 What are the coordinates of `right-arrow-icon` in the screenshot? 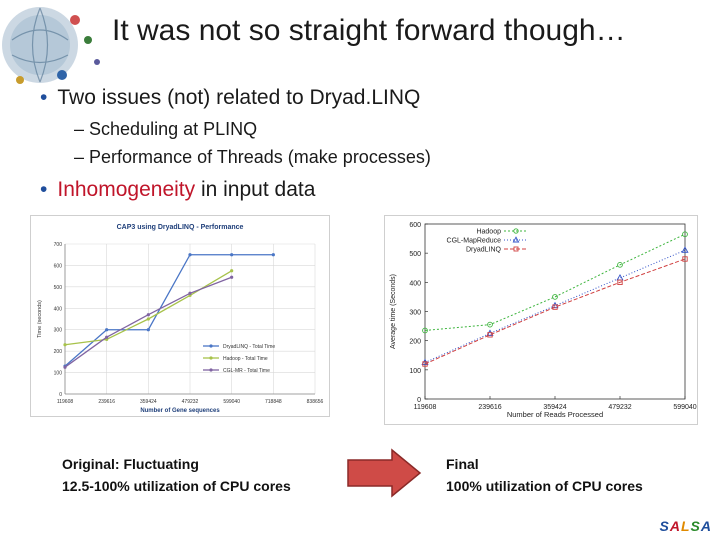 It's located at (384, 473).